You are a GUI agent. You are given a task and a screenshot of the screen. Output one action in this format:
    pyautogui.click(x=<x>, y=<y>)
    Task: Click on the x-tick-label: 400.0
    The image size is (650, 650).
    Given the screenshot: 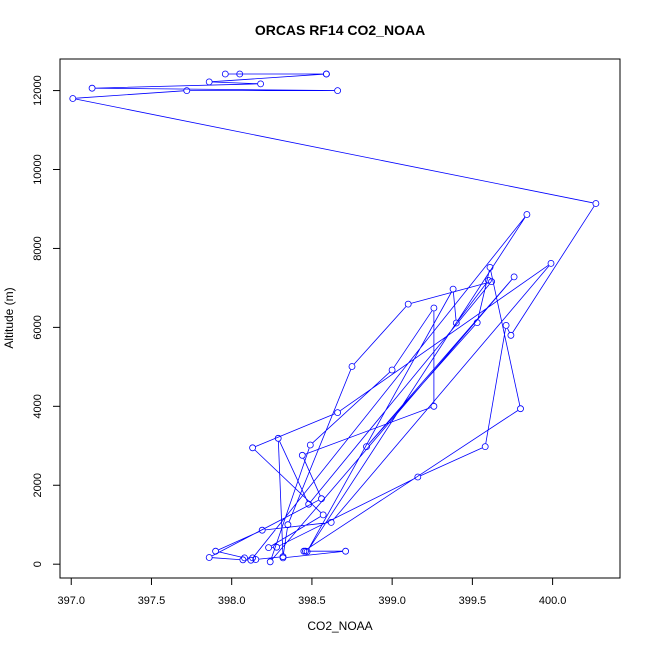 What is the action you would take?
    pyautogui.click(x=553, y=601)
    